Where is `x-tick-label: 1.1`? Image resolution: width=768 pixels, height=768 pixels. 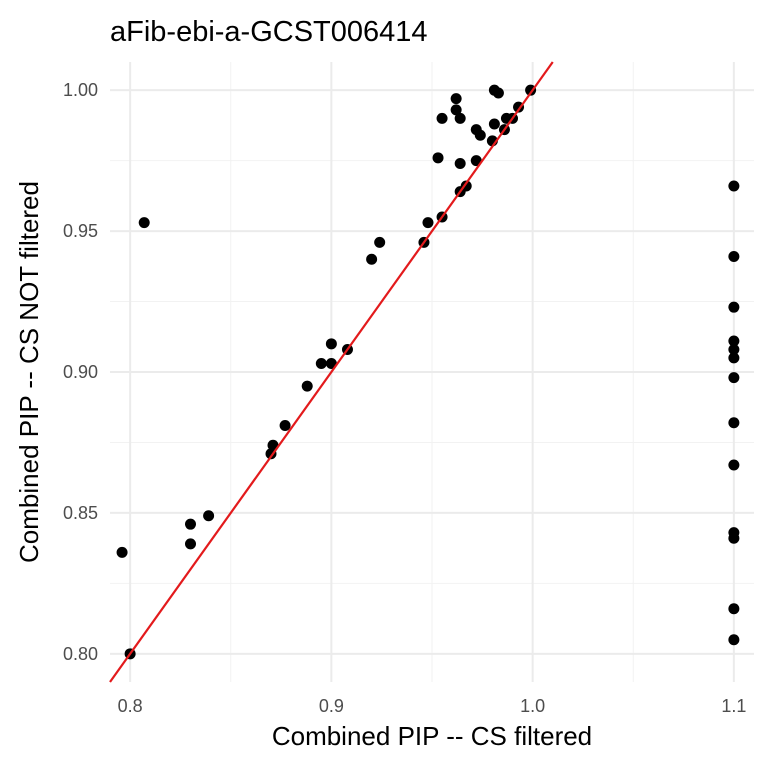 x-tick-label: 1.1 is located at coordinates (733, 706).